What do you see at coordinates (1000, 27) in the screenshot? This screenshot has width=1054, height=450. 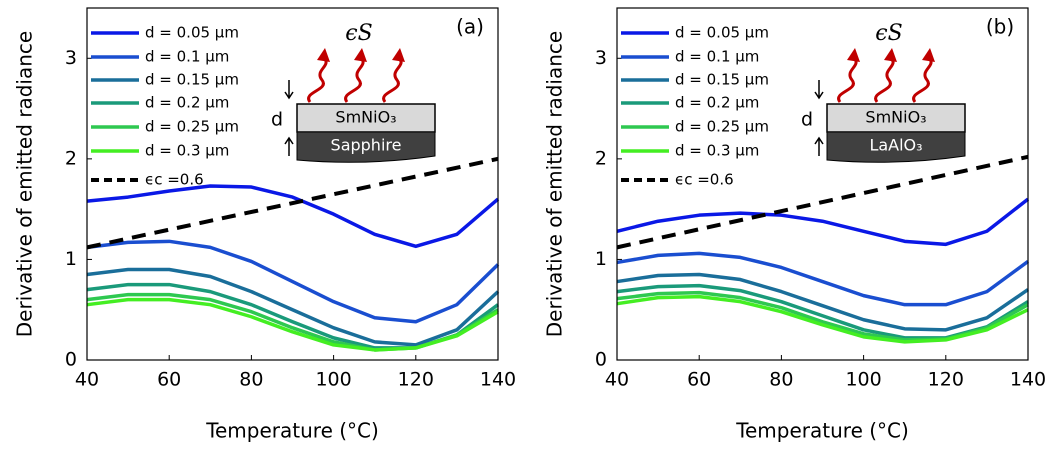 I see `panel-label: (b)` at bounding box center [1000, 27].